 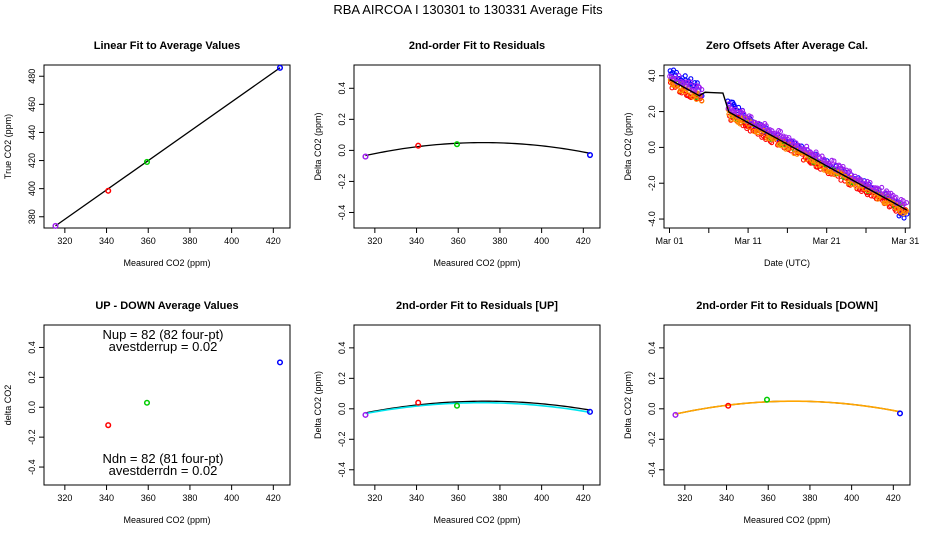 What do you see at coordinates (652, 219) in the screenshot?
I see `y-tick-label: -4.0` at bounding box center [652, 219].